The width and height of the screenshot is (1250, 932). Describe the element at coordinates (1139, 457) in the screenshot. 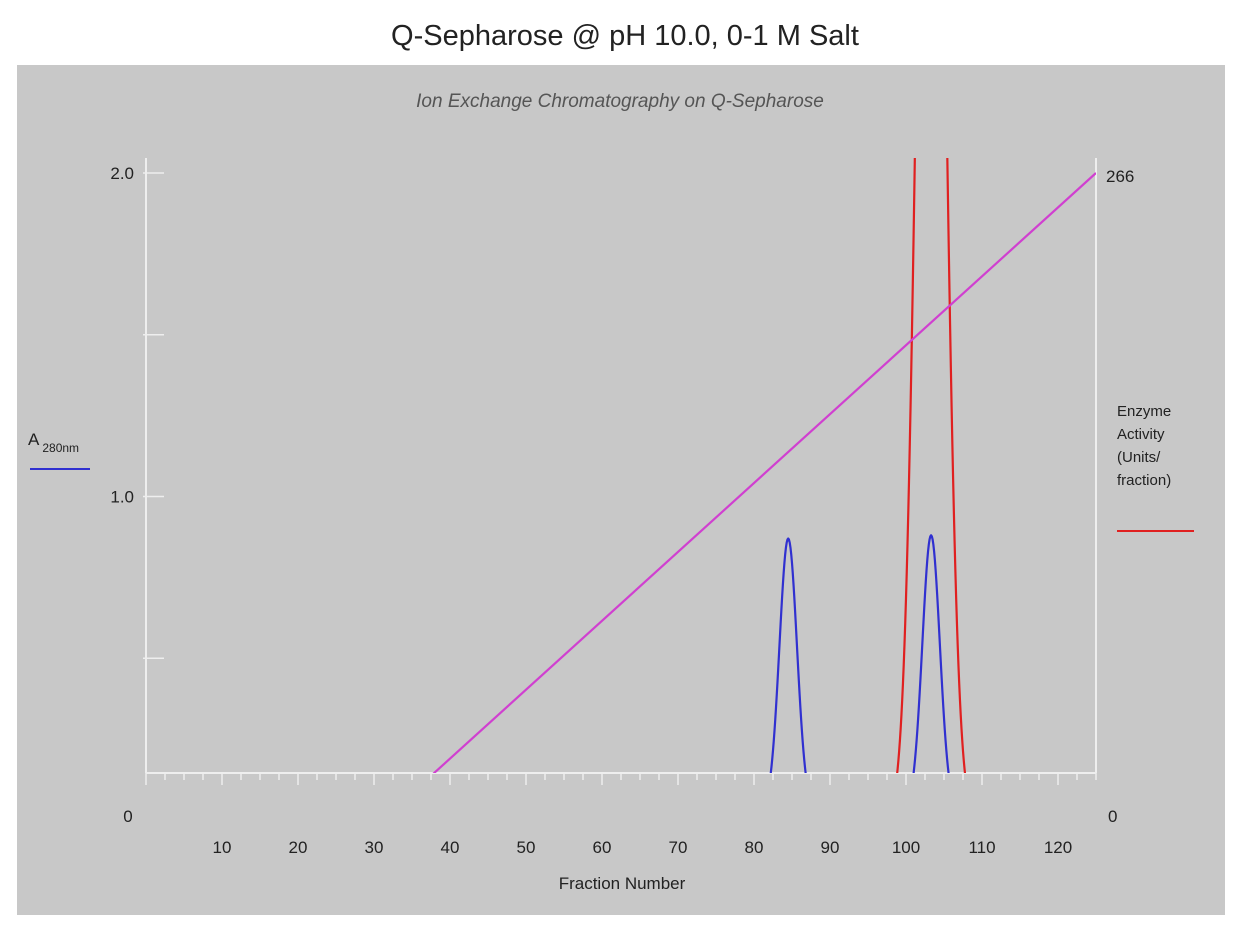

I see `y-axis-label-right-line: (Units/` at that location.